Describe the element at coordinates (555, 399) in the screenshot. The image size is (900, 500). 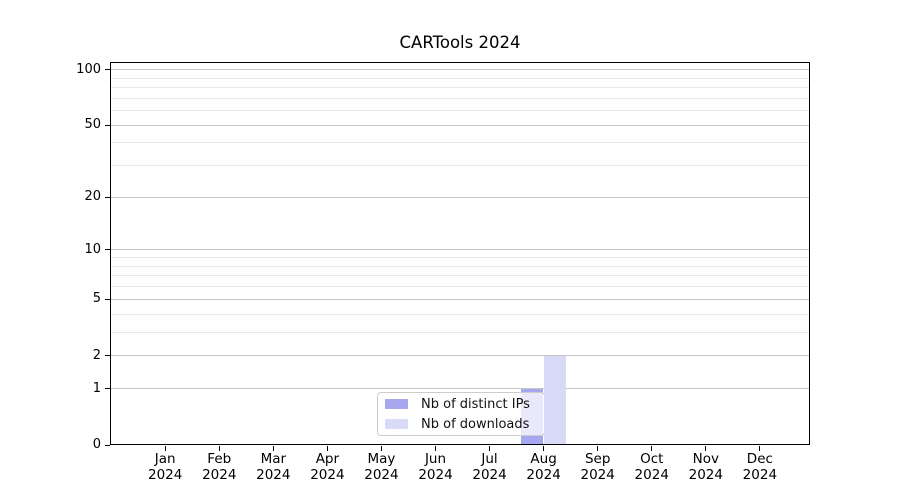
I see `bar-nb-of-downloads` at that location.